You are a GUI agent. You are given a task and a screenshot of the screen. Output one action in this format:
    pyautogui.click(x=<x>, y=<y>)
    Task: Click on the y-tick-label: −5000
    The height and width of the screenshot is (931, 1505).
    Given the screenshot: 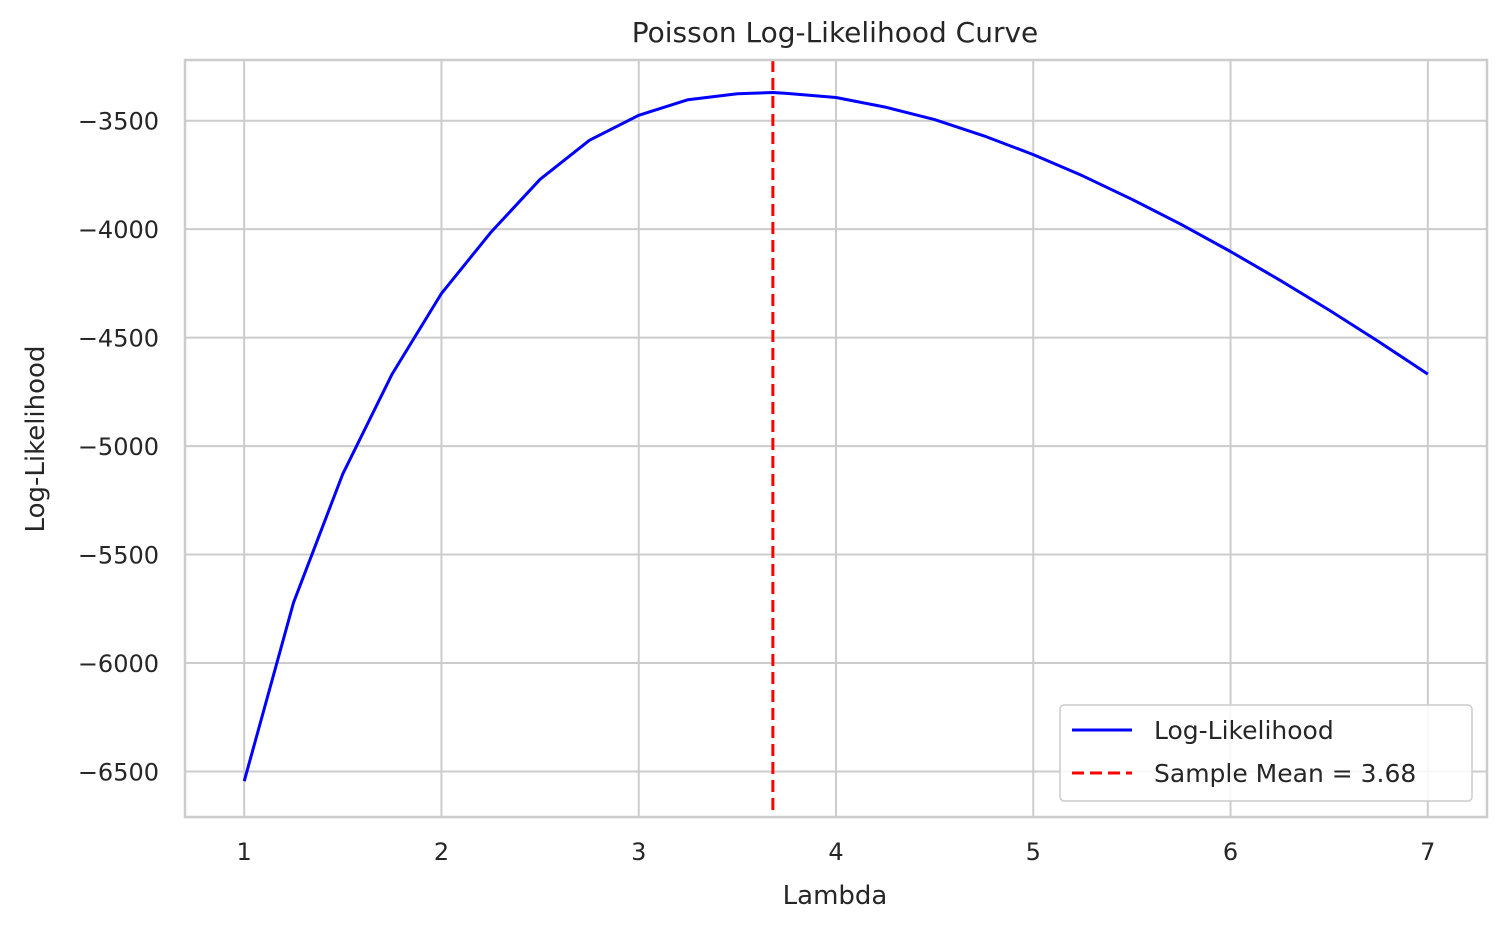 What is the action you would take?
    pyautogui.click(x=118, y=447)
    